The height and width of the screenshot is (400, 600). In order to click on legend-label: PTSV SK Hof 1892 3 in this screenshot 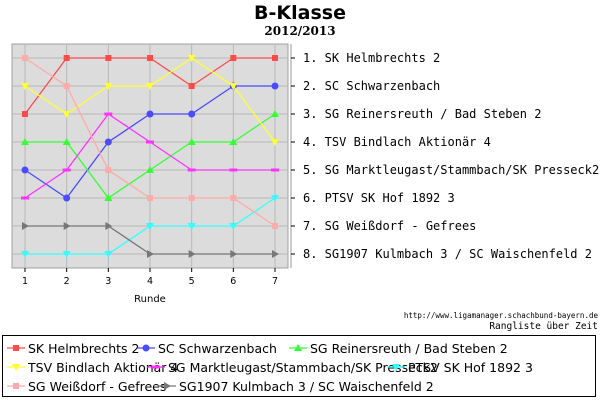, I will do `click(470, 367)`.